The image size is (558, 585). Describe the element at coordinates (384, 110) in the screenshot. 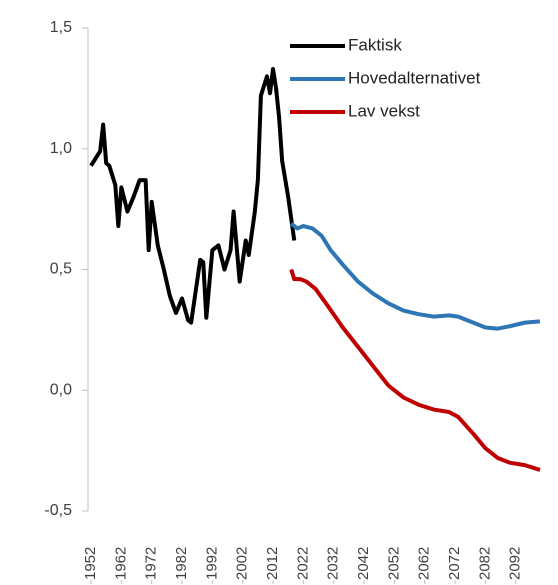

I see `legend-label: Lav vekst` at that location.